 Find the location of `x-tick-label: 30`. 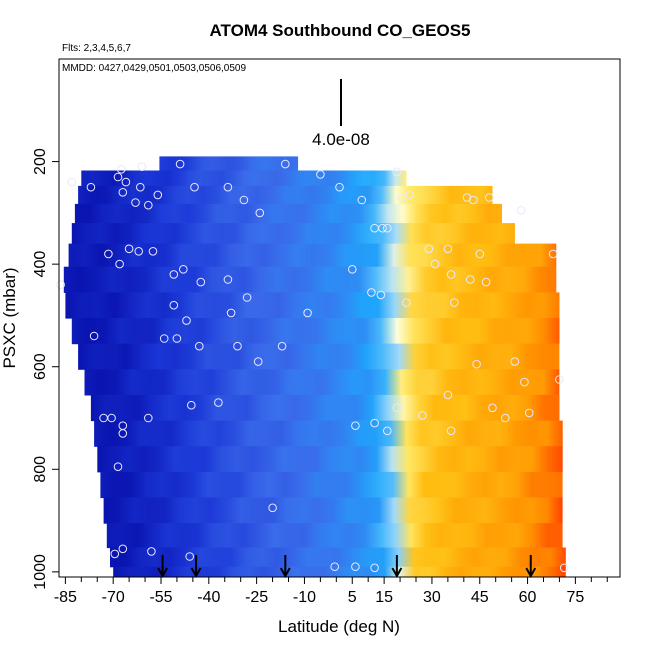

x-tick-label: 30 is located at coordinates (432, 597).